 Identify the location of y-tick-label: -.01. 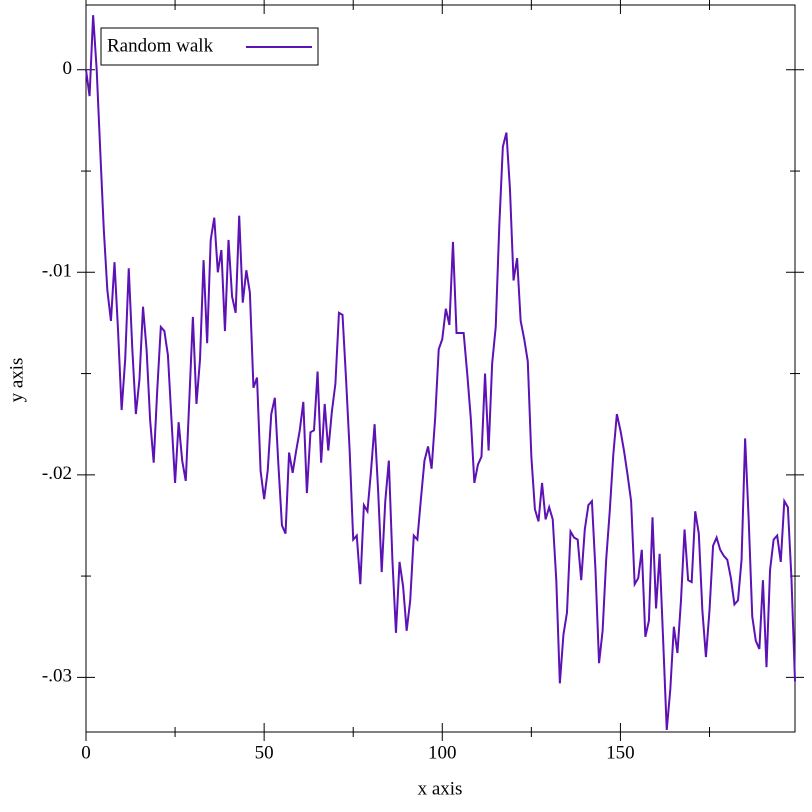
(57, 271).